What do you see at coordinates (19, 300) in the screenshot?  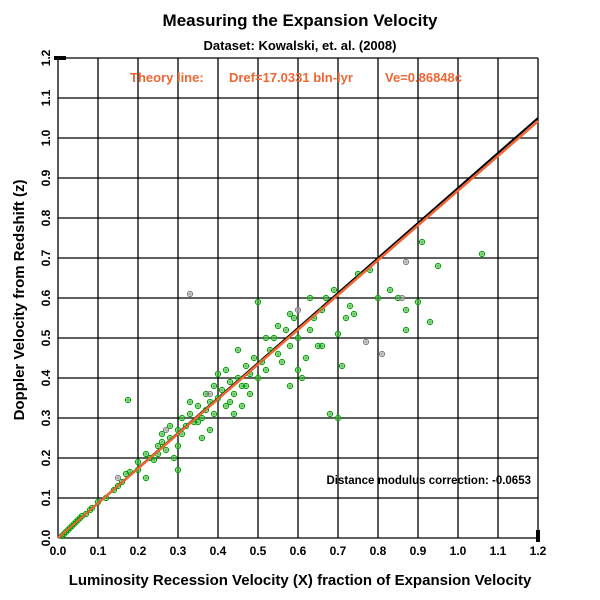 I see `y-axis-label: Doppler Velocity from Redshift (z)` at bounding box center [19, 300].